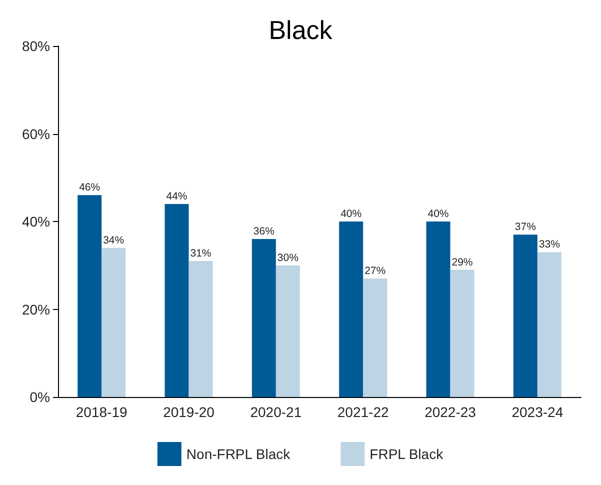  Describe the element at coordinates (113, 240) in the screenshot. I see `data-label: 34%` at that location.